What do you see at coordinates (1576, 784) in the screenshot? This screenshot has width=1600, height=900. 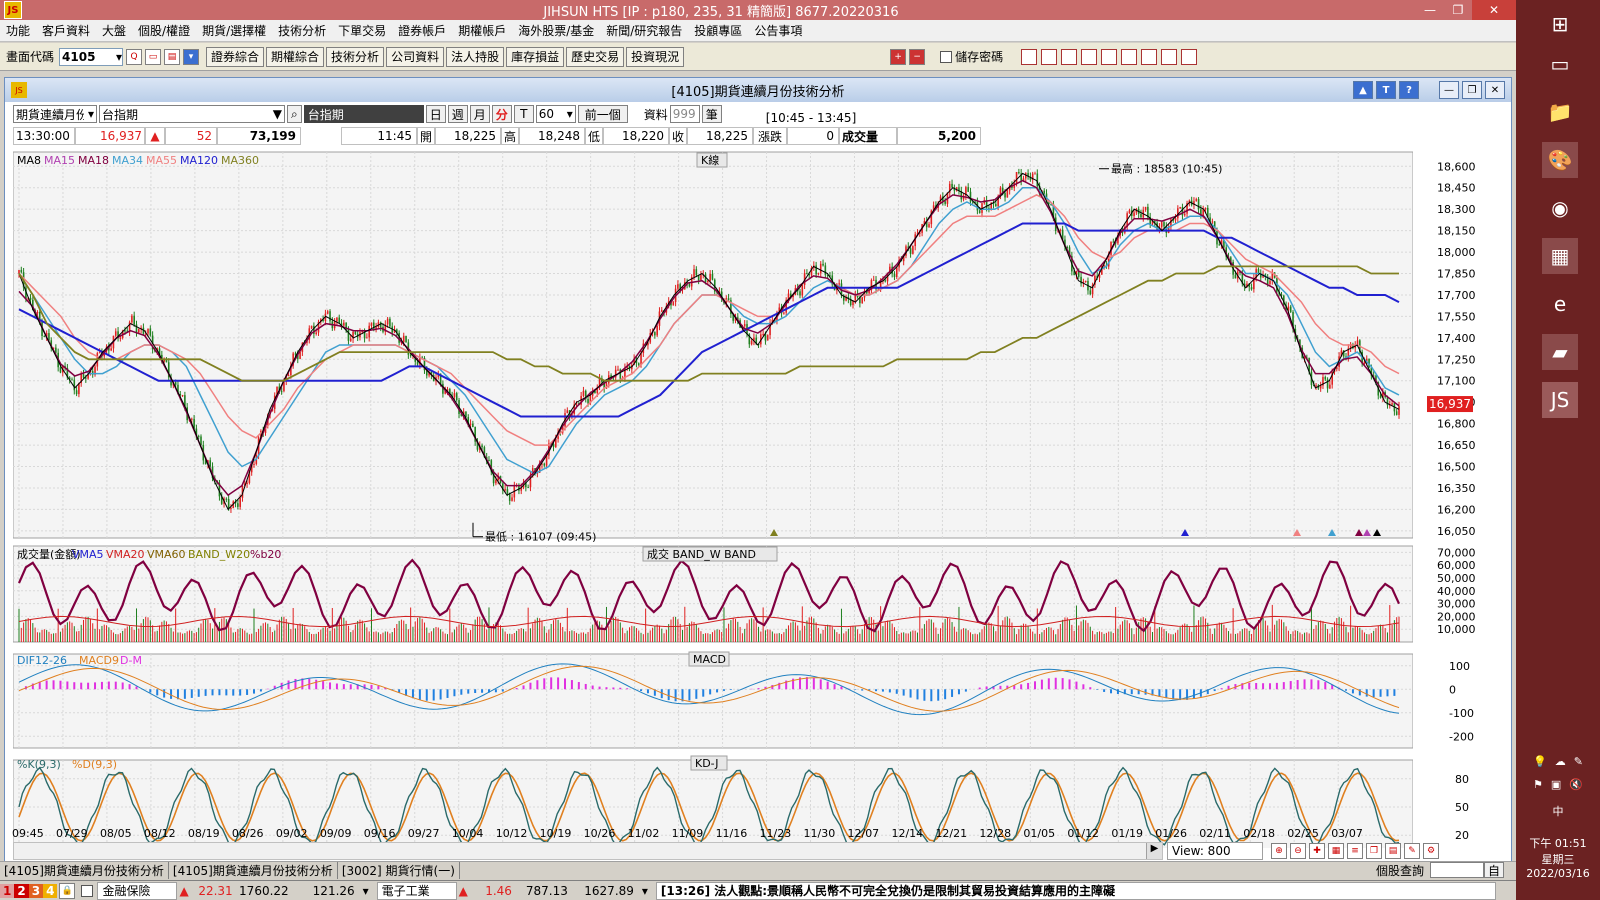 I see `volume-icon: 🔇` at bounding box center [1576, 784].